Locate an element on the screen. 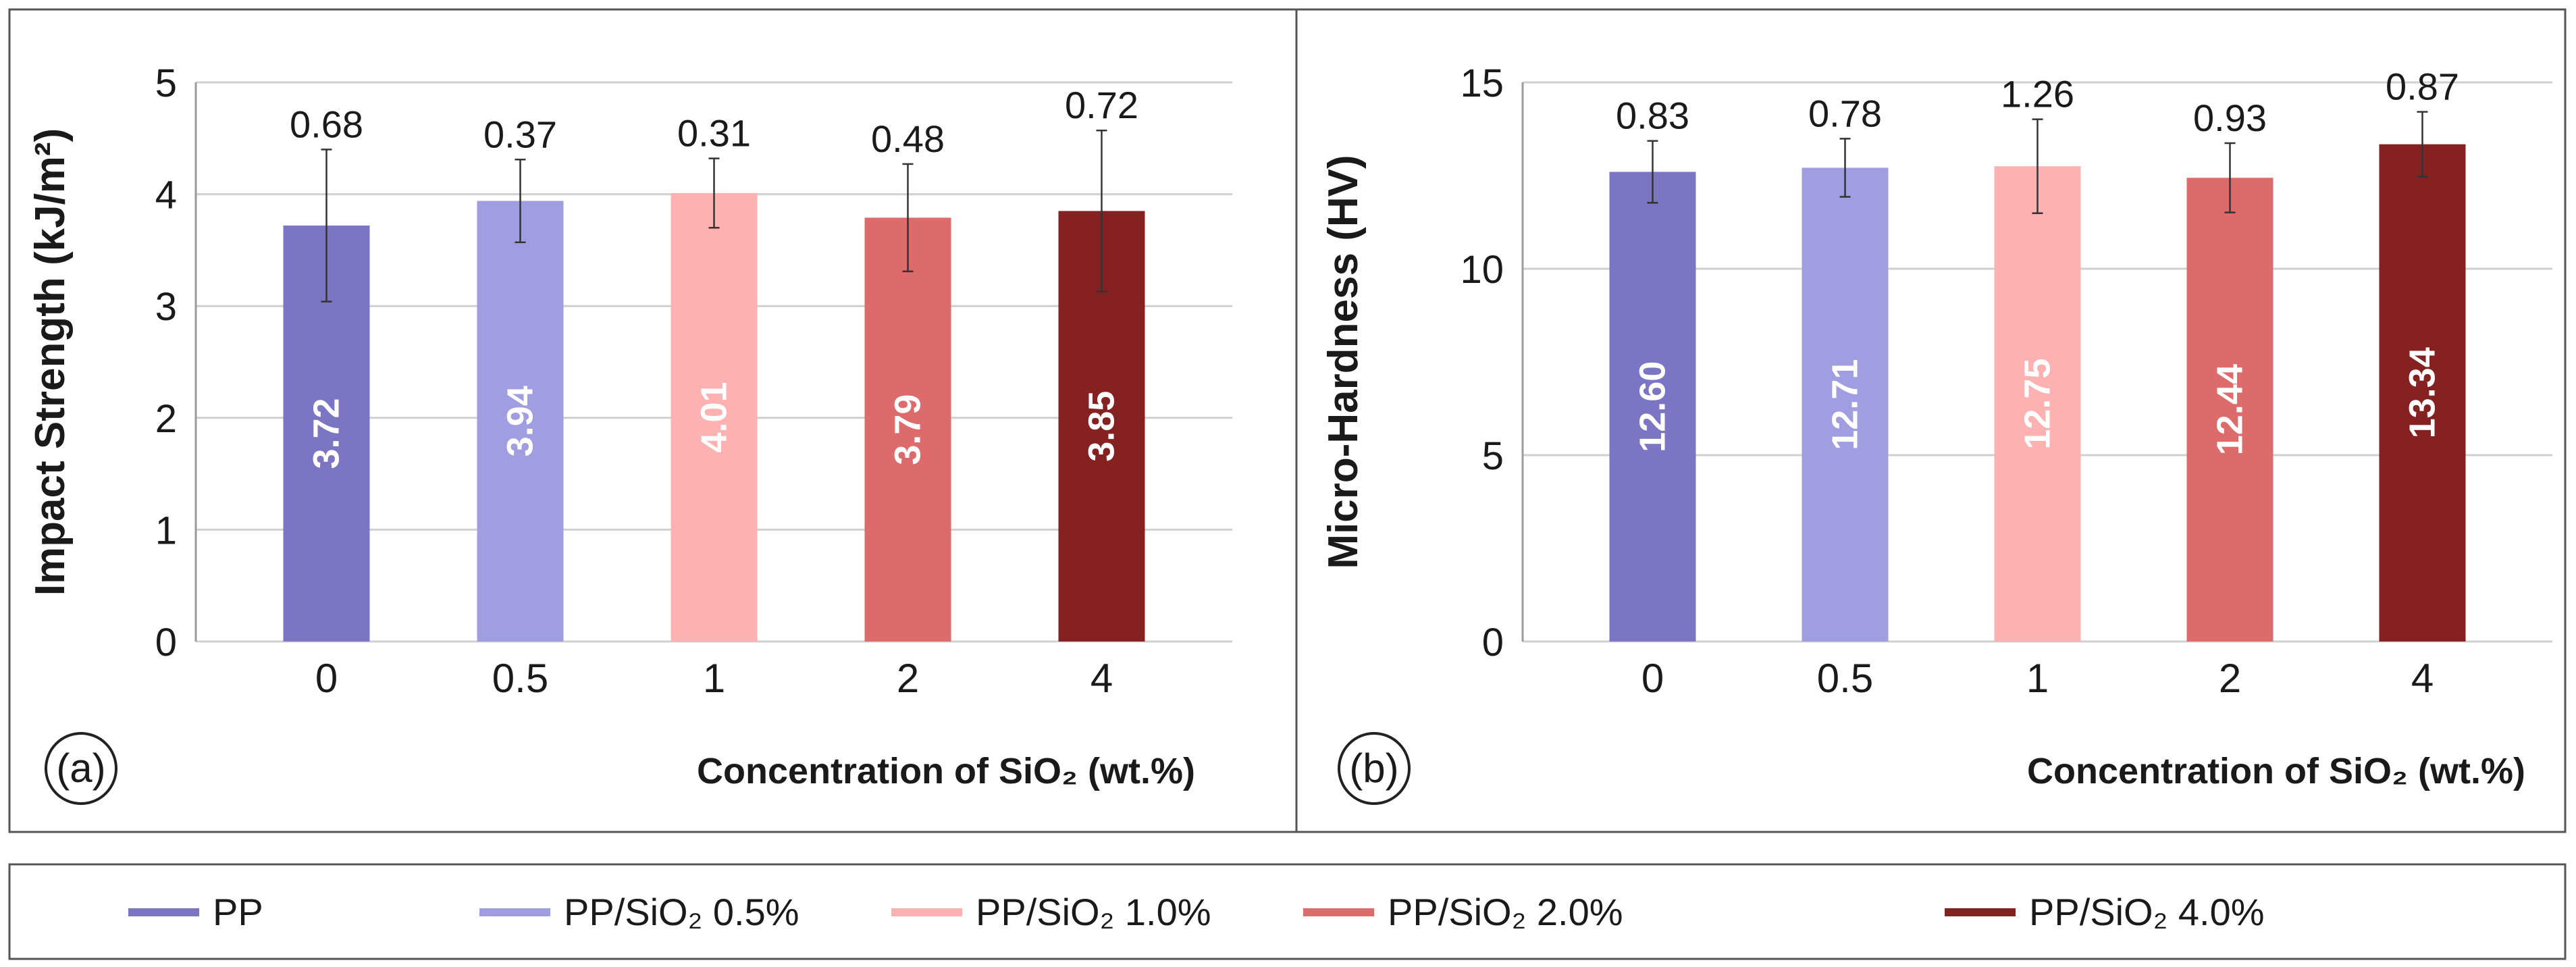  error-value-label: 0.68 is located at coordinates (327, 124).